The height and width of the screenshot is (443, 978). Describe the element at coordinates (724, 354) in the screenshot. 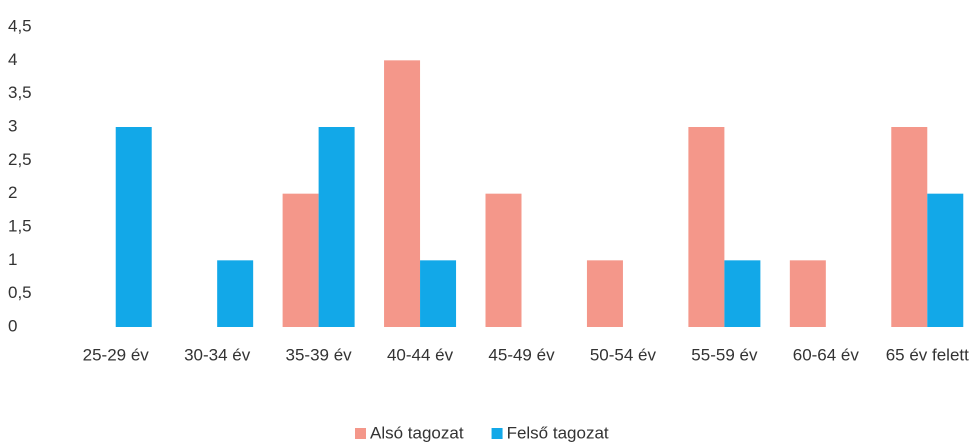

I see `x-tick-label: 55-59 év` at that location.